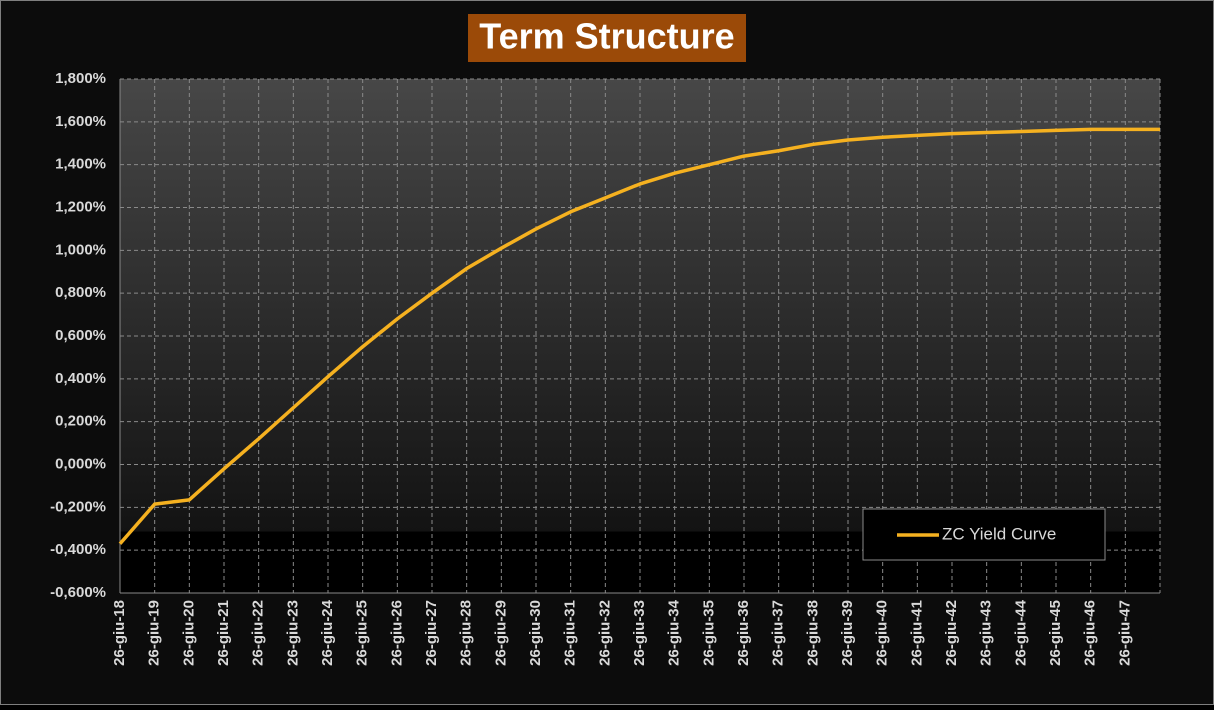 The height and width of the screenshot is (710, 1214). What do you see at coordinates (119, 633) in the screenshot?
I see `x-tick-label: 26-giu-18` at bounding box center [119, 633].